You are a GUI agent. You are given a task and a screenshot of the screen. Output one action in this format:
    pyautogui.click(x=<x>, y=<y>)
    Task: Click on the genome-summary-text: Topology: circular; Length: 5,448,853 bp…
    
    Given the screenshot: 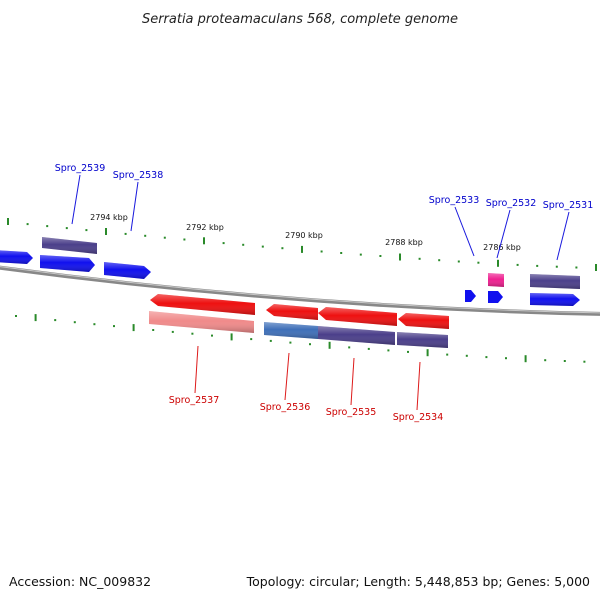 What is the action you would take?
    pyautogui.click(x=418, y=581)
    